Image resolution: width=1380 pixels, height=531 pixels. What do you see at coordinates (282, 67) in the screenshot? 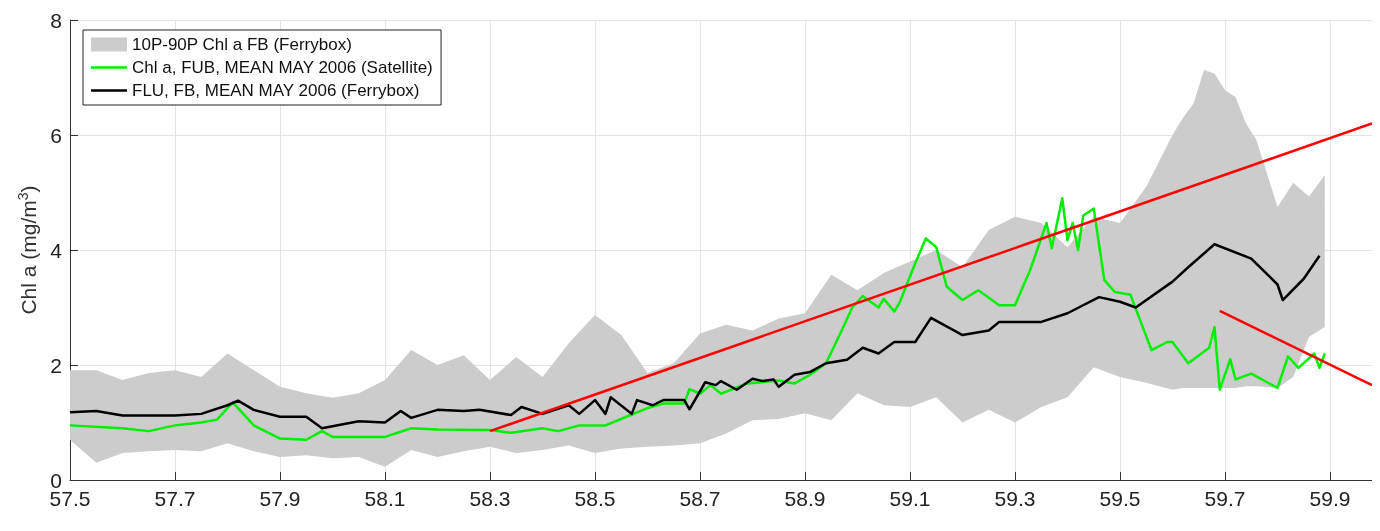
I see `legend-label: Chl a, FUB, MEAN MAY 2006 (Satellite)` at bounding box center [282, 67].